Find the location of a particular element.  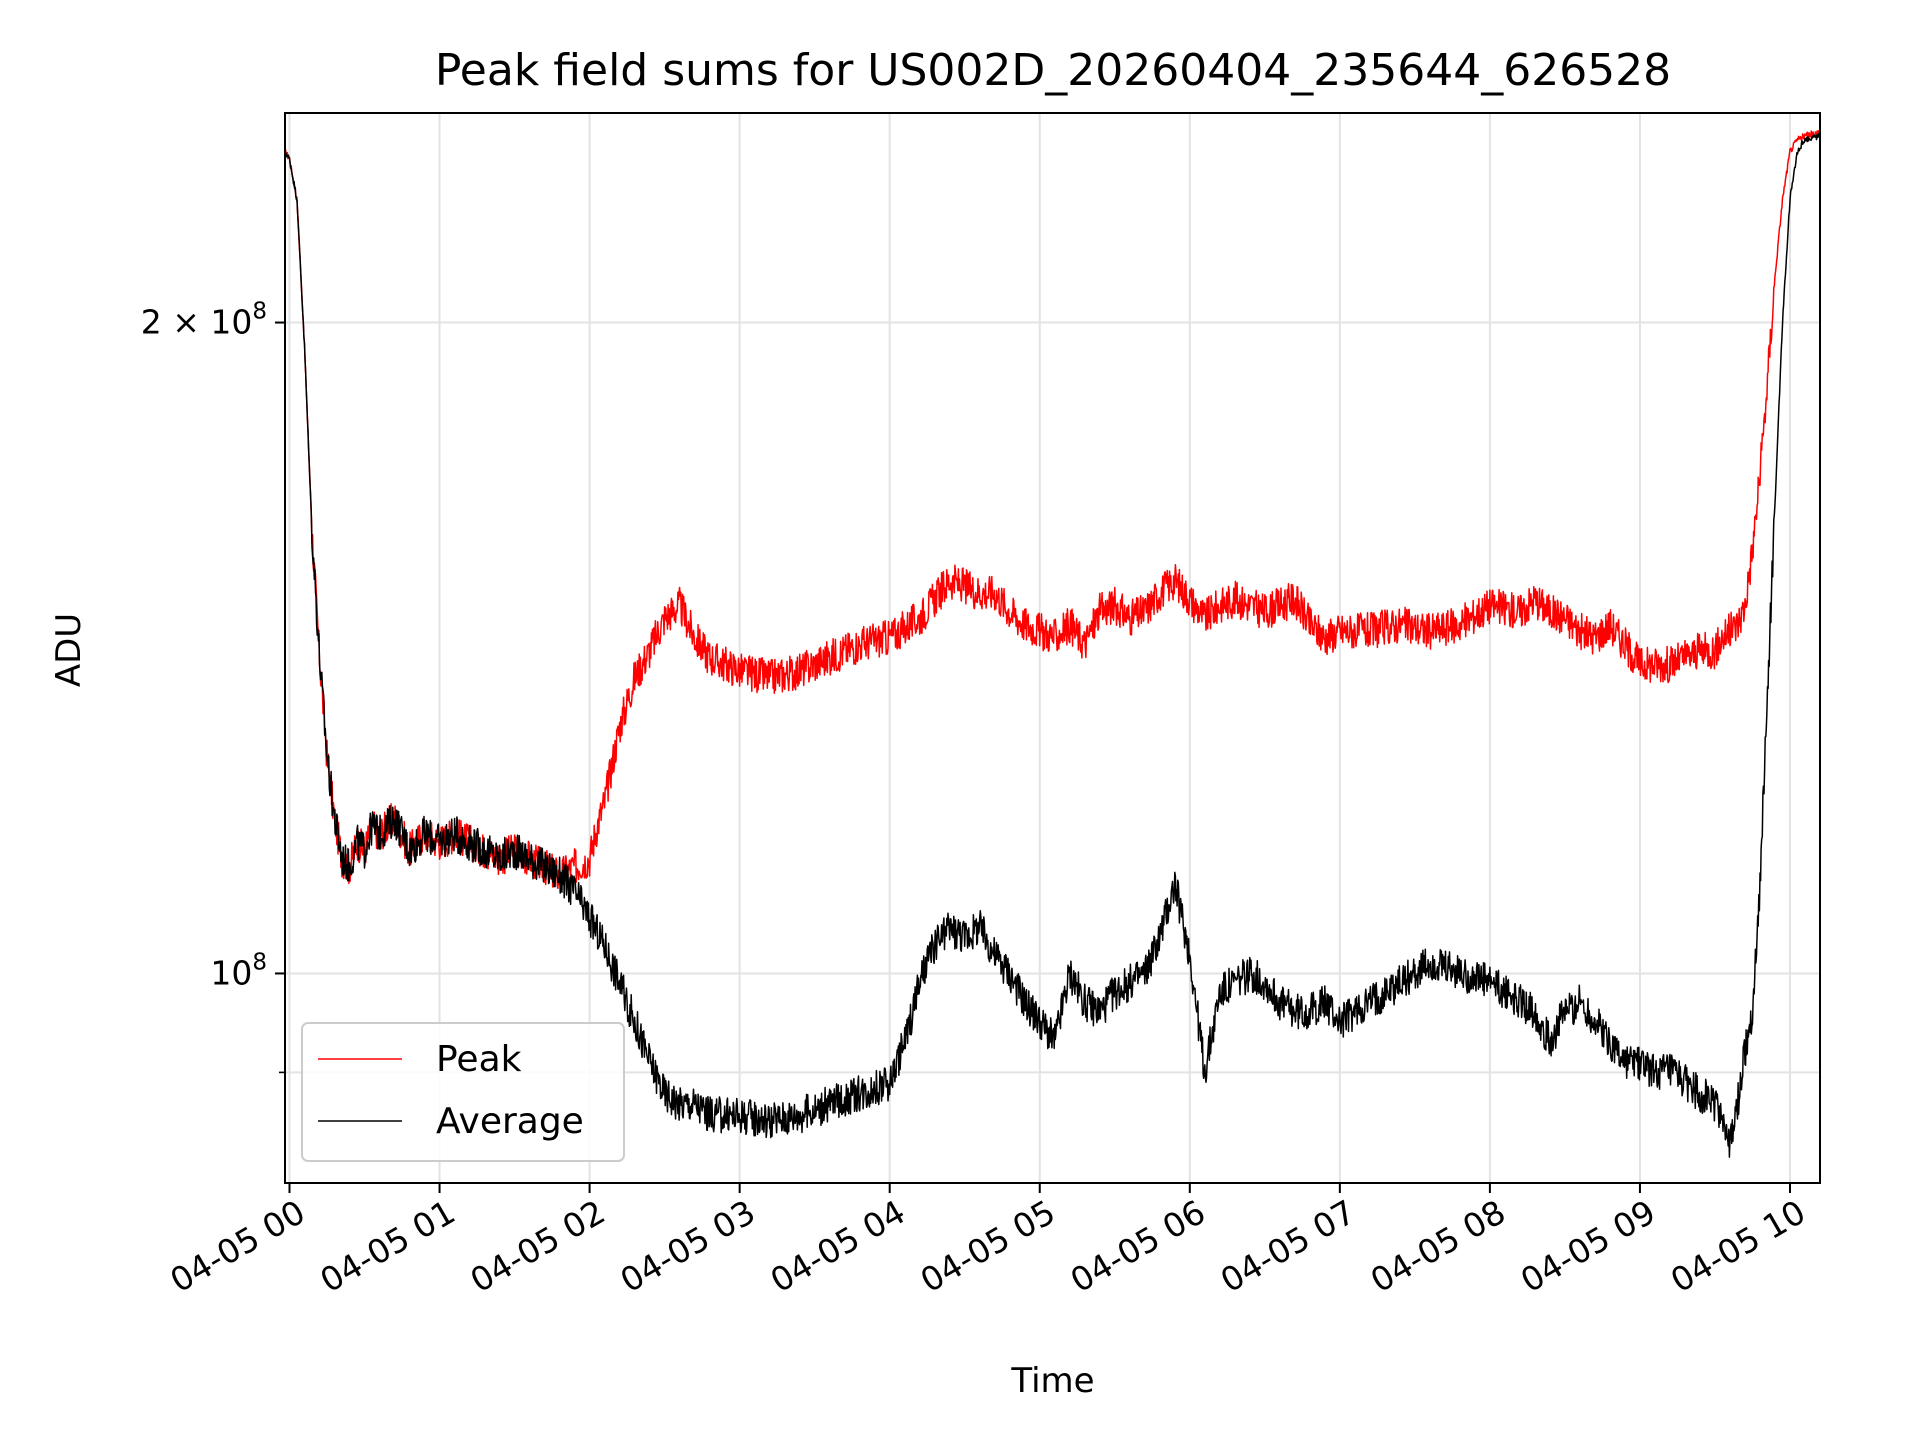

x-axis-title: Time is located at coordinates (1052, 1381).